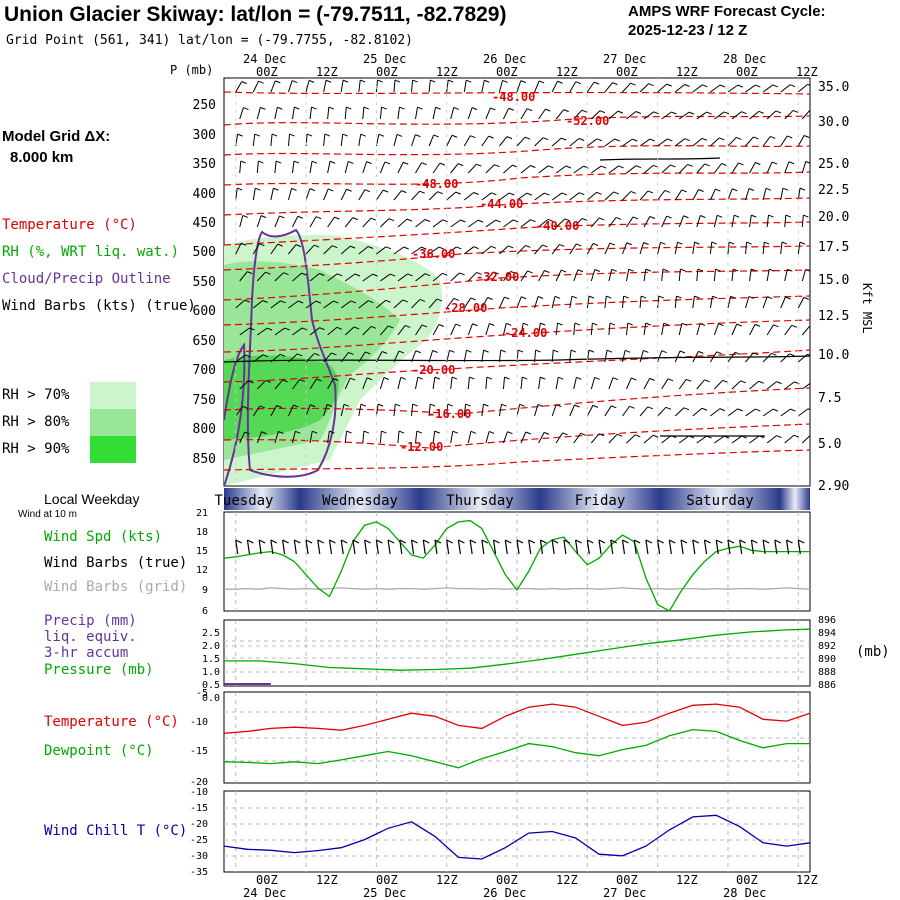  Describe the element at coordinates (113, 449) in the screenshot. I see `swatch-rh90` at that location.